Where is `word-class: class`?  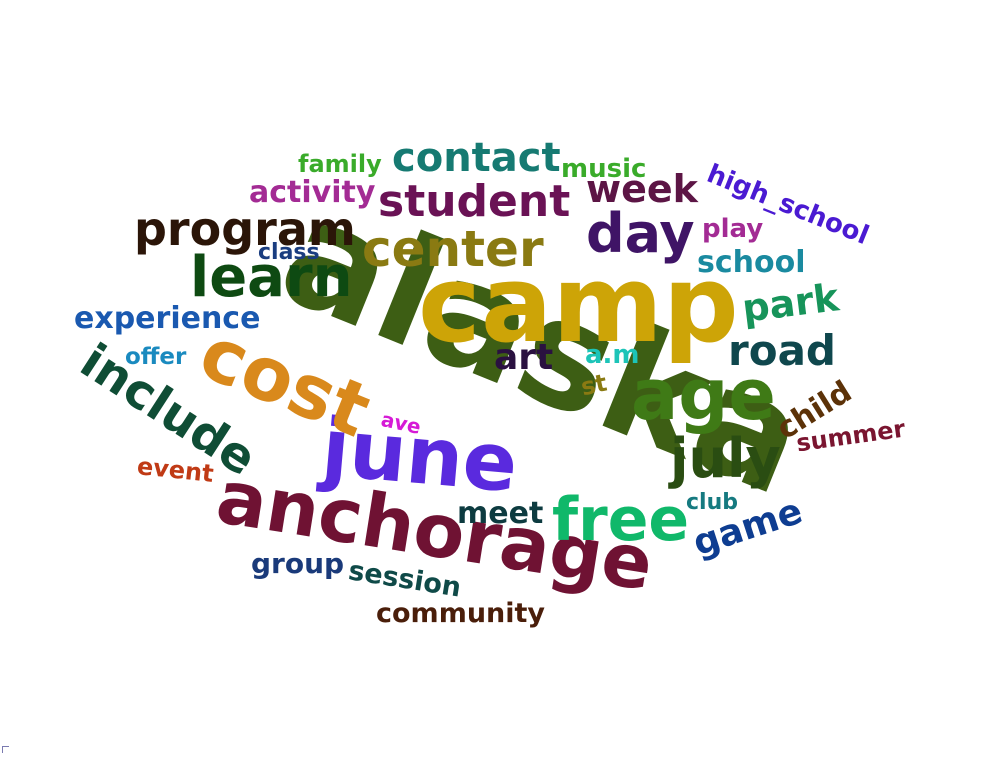
word-class: class is located at coordinates (289, 252).